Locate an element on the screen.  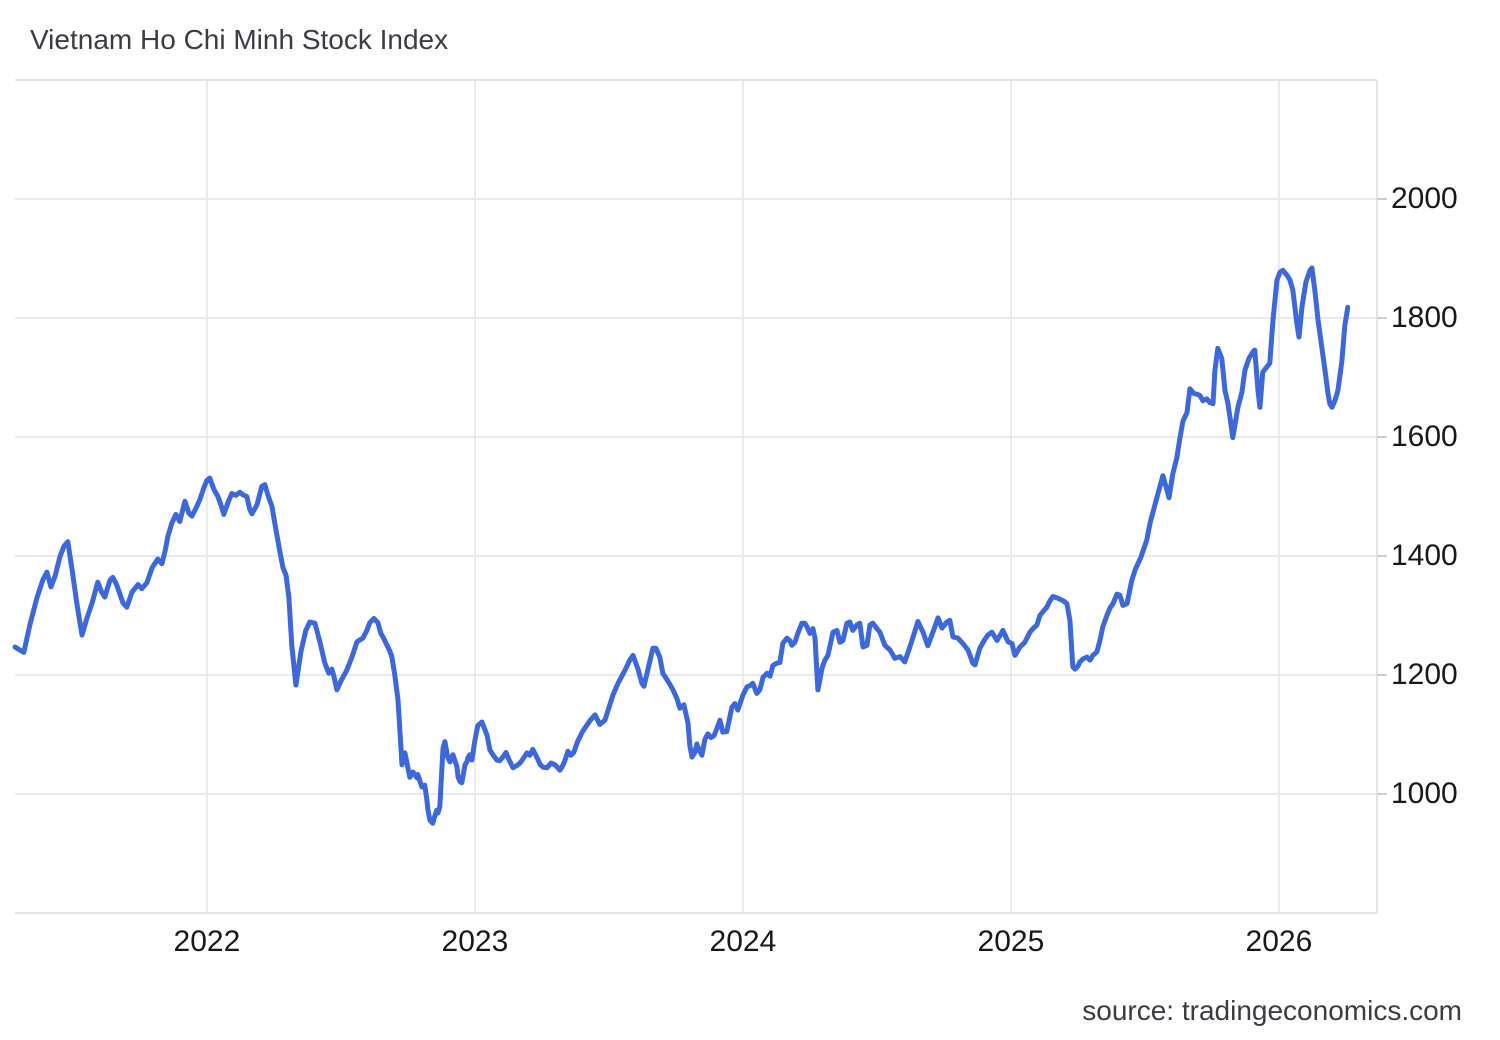
y-axis-tick-label: 2000 is located at coordinates (1424, 198).